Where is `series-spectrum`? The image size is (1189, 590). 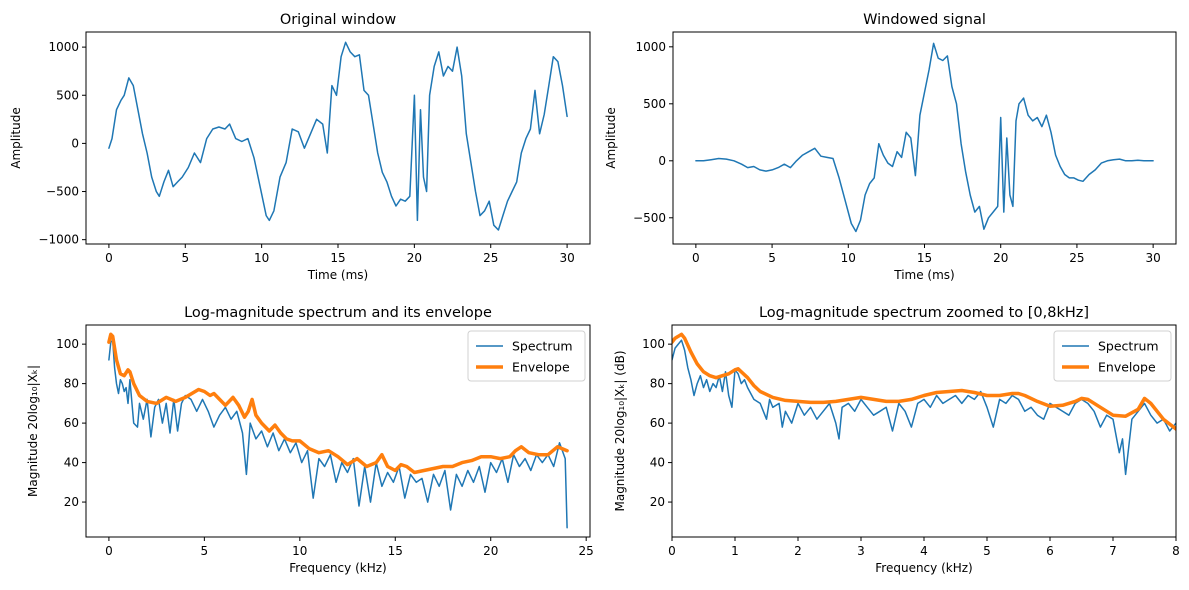 series-spectrum is located at coordinates (338, 434).